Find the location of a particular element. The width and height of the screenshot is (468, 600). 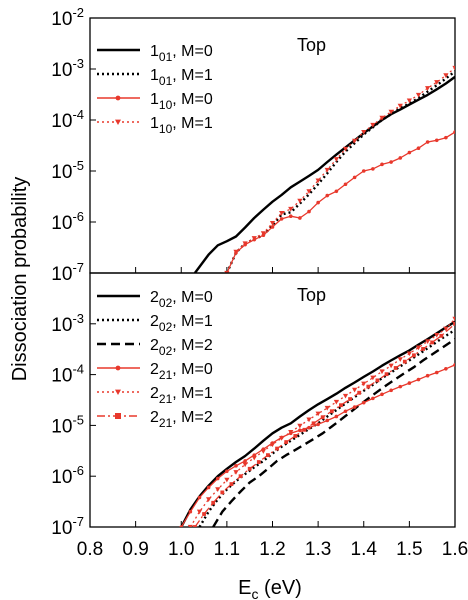

legend-label-subscript: 10 is located at coordinates (166, 129).